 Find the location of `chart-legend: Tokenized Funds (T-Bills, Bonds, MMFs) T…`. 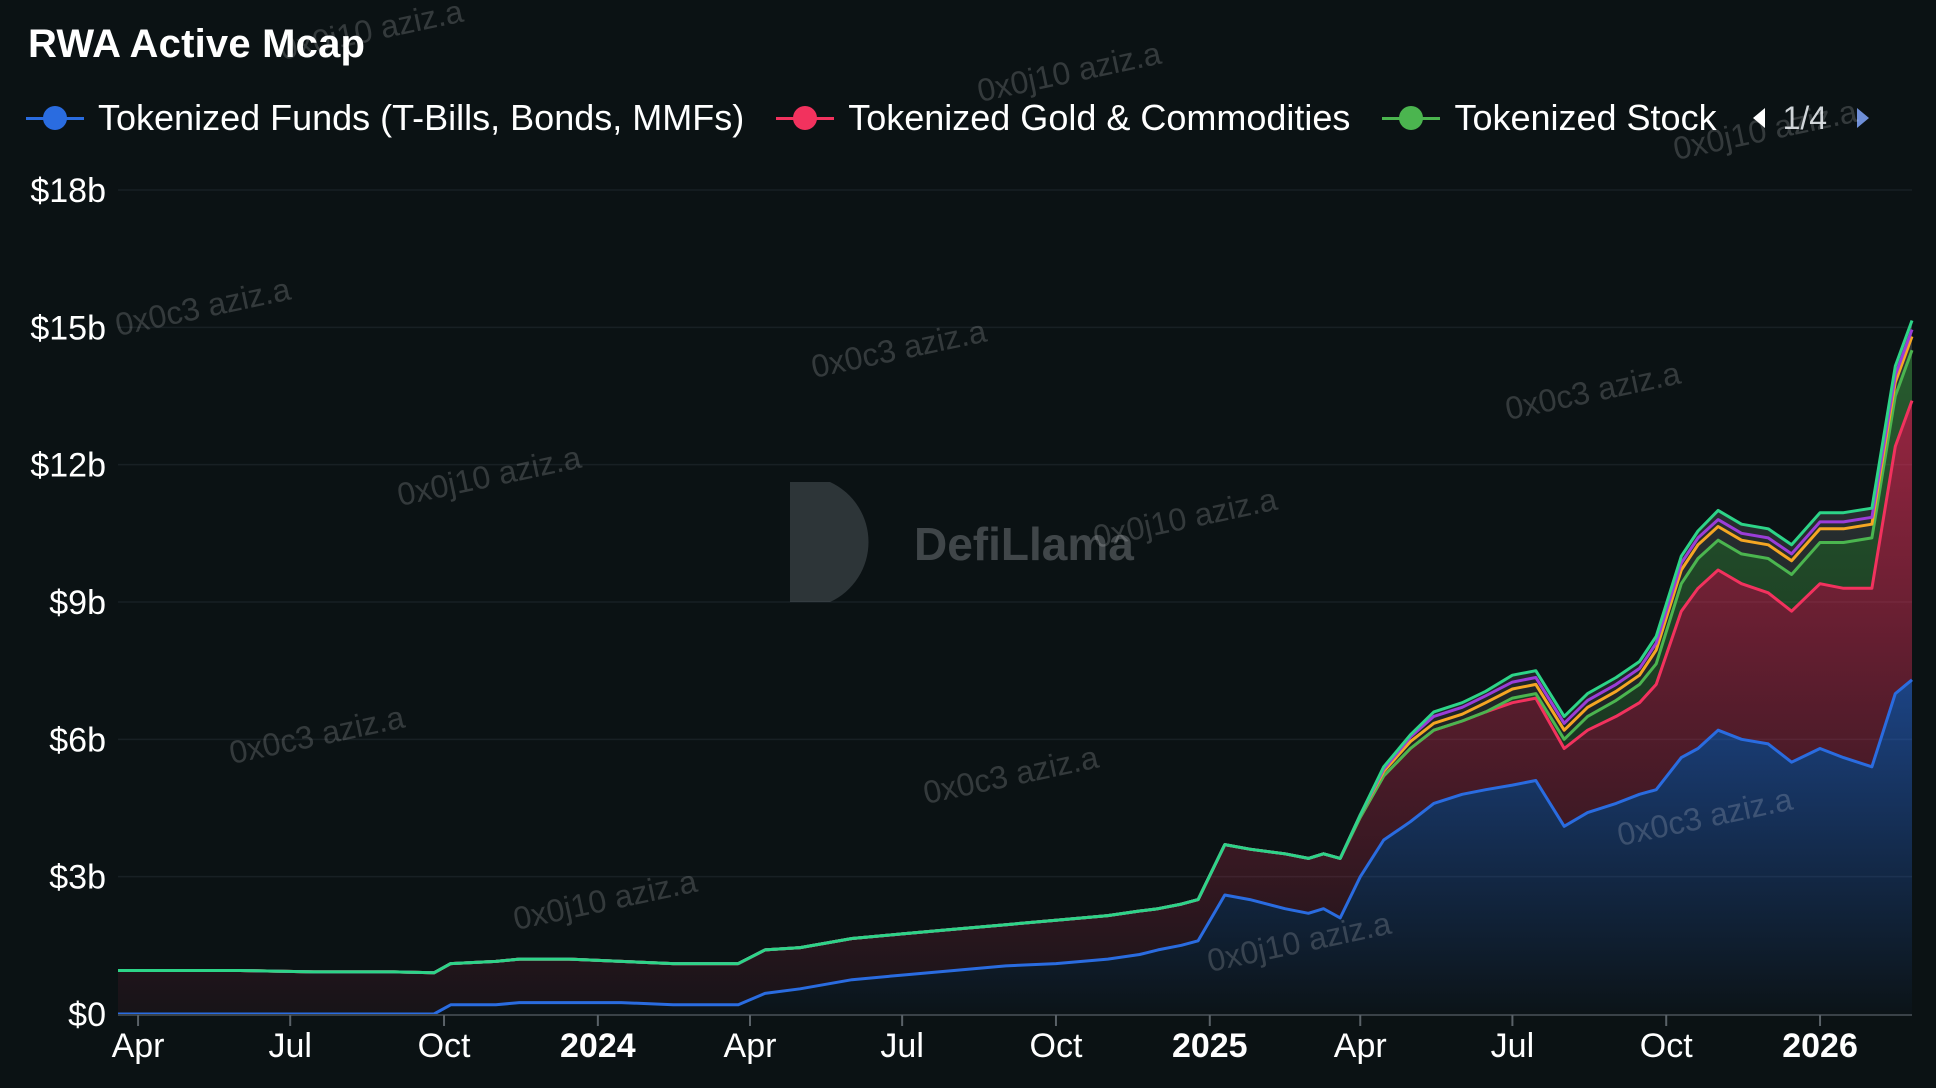

chart-legend: Tokenized Funds (T-Bills, Bonds, MMFs) T… is located at coordinates (948, 118).